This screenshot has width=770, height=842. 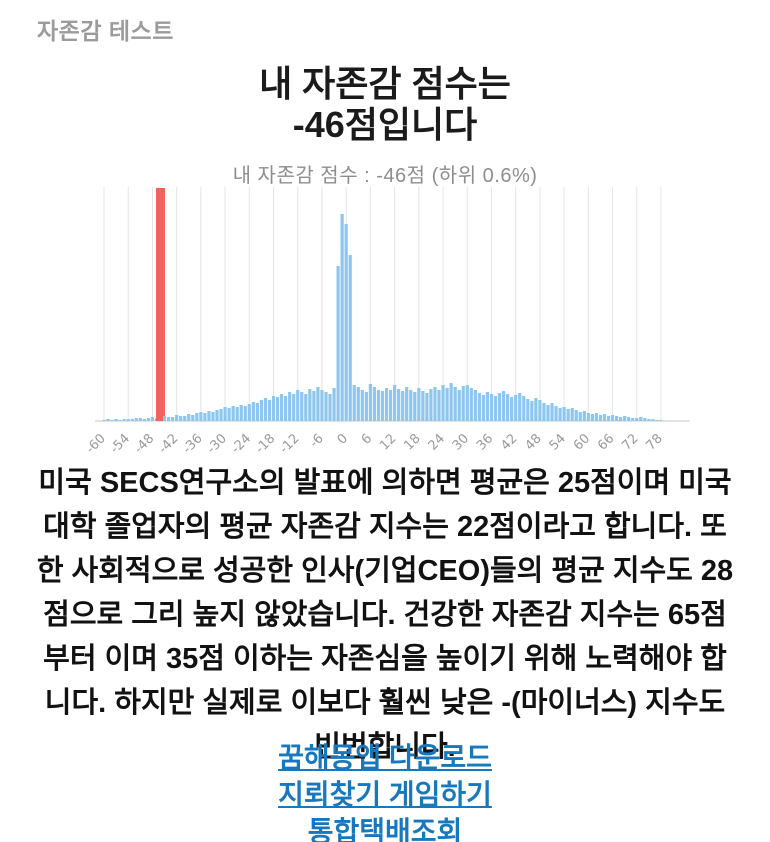 What do you see at coordinates (385, 124) in the screenshot?
I see `result-heading-line2: -46점입니다` at bounding box center [385, 124].